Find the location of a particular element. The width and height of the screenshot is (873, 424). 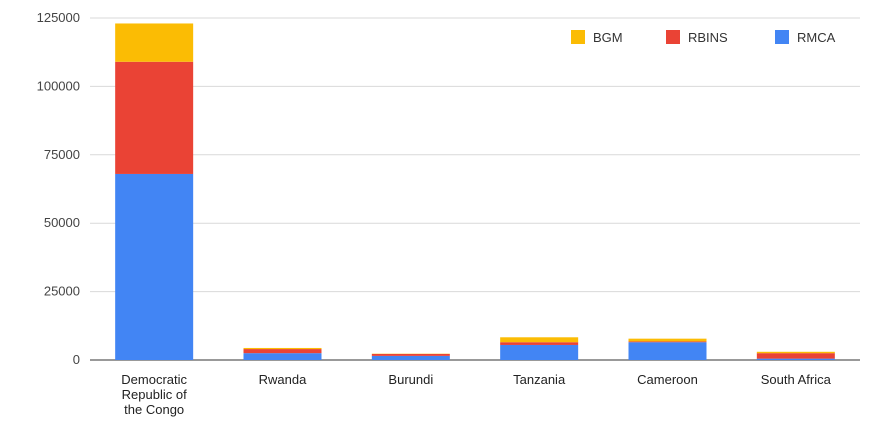

legend-label-bgm: BGM is located at coordinates (608, 37).